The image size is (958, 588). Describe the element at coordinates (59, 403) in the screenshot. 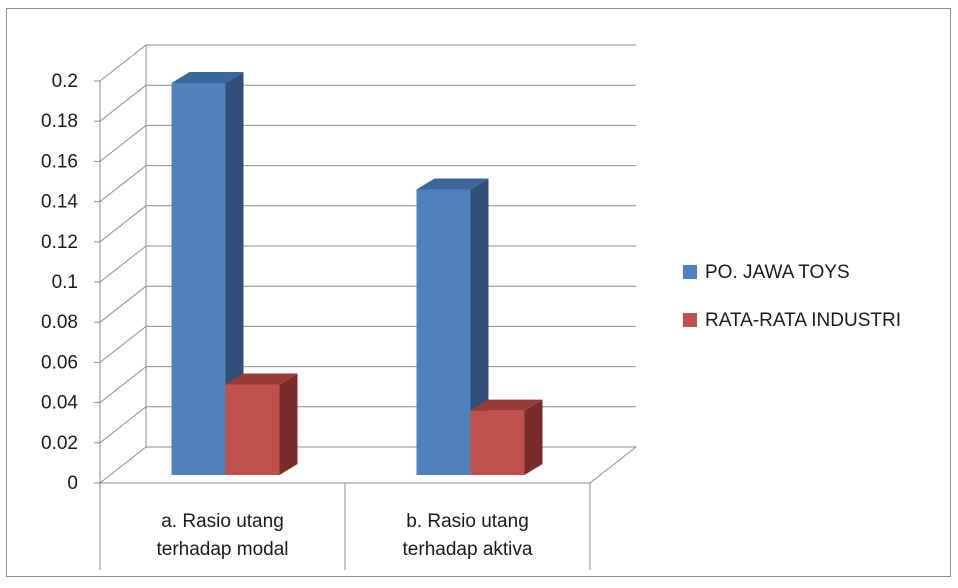

I see `y-tick-label: 0.04` at that location.